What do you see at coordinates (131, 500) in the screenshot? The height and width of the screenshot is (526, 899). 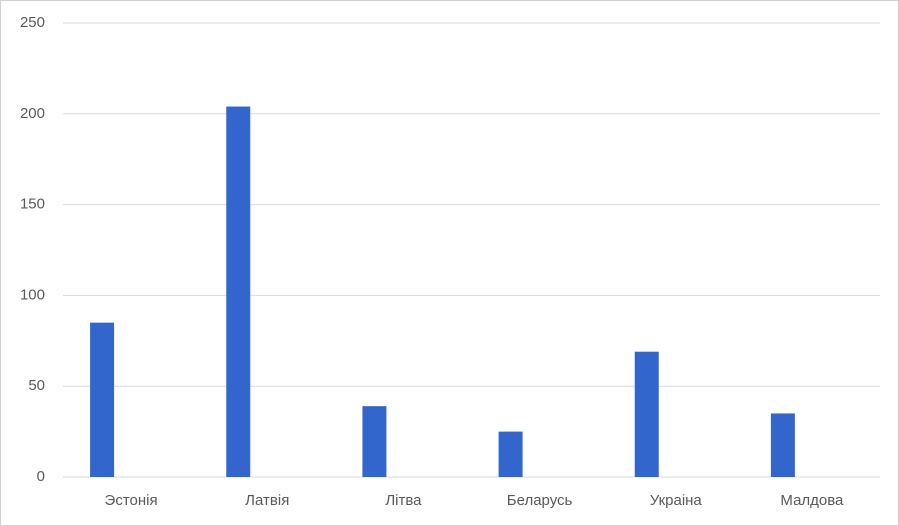 I see `x-tick-label: Эстонія` at bounding box center [131, 500].